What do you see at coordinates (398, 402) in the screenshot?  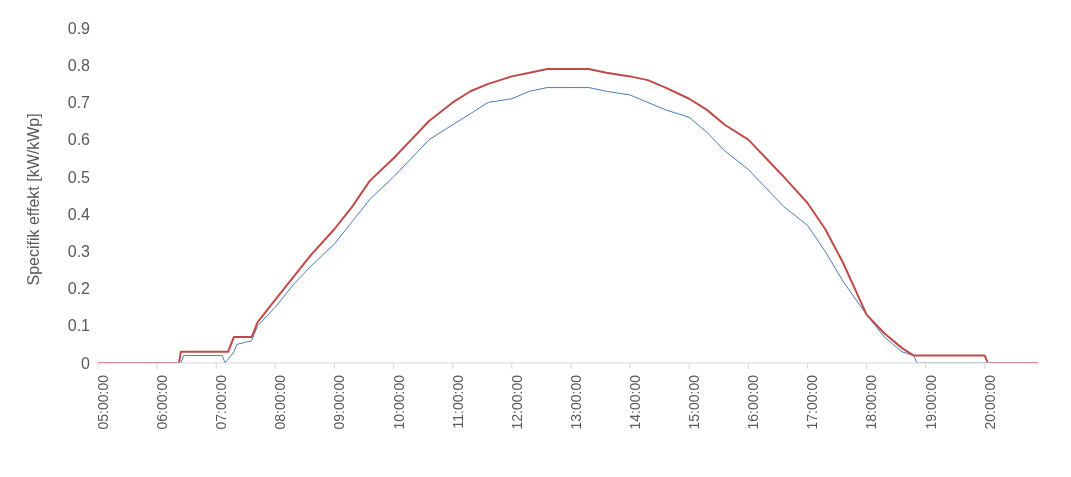 I see `x-tick-label: 10:00:00` at bounding box center [398, 402].